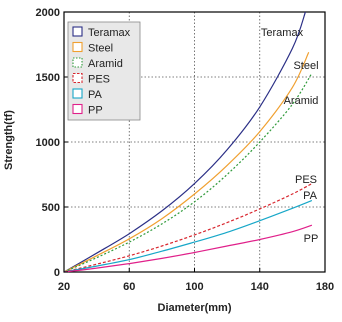 This screenshot has width=342, height=322. Describe the element at coordinates (311, 239) in the screenshot. I see `curve-label-pp: PP` at that location.